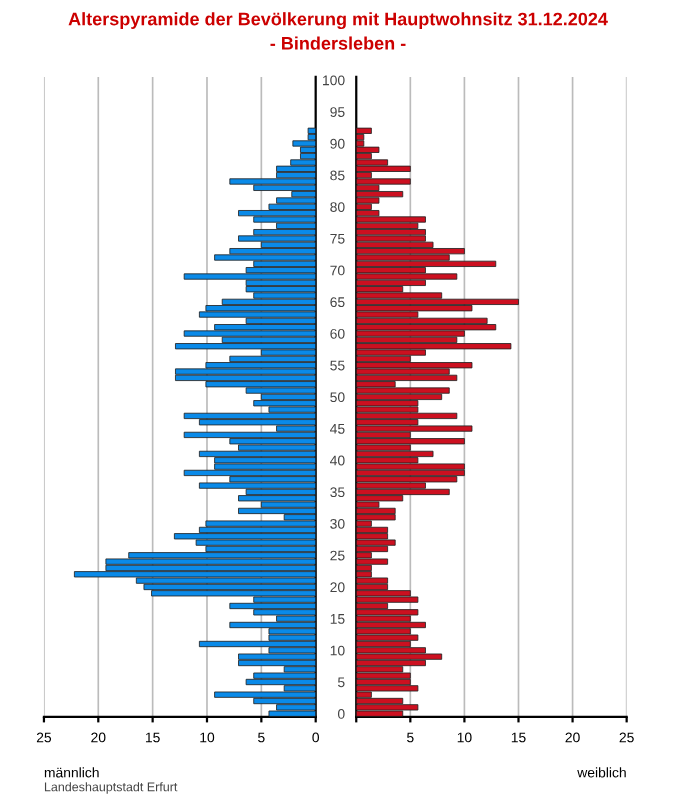 This screenshot has height=810, width=676. What do you see at coordinates (338, 43) in the screenshot?
I see `chart-subtitle: - Bindersleben -` at bounding box center [338, 43].